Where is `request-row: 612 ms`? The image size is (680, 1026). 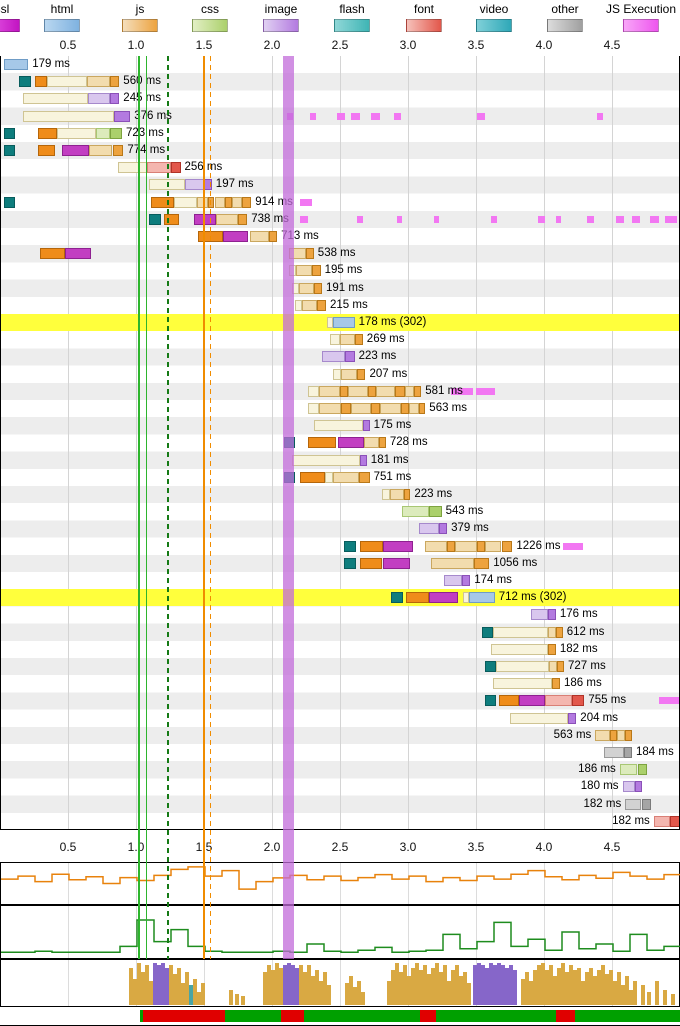 request-row: 612 ms is located at coordinates (340, 632).